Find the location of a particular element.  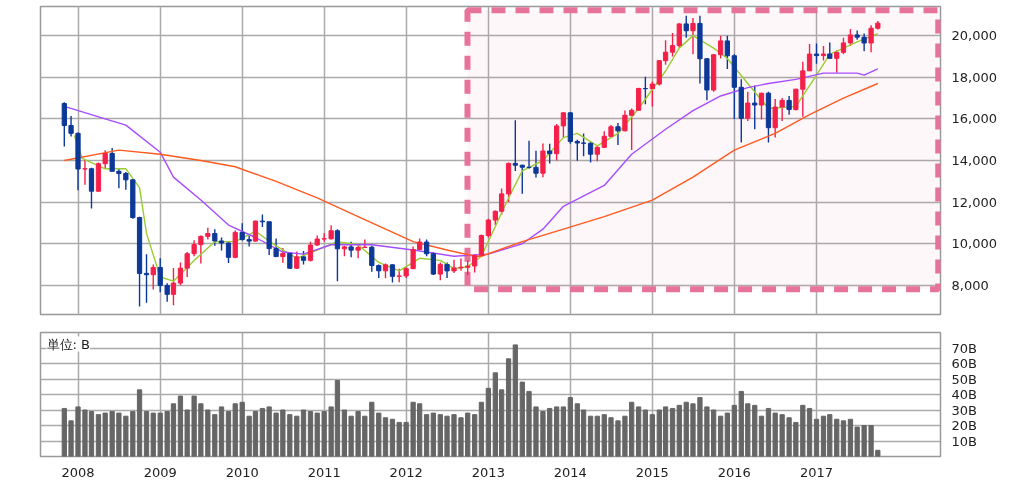

y-tick-label: 30B is located at coordinates (964, 410).